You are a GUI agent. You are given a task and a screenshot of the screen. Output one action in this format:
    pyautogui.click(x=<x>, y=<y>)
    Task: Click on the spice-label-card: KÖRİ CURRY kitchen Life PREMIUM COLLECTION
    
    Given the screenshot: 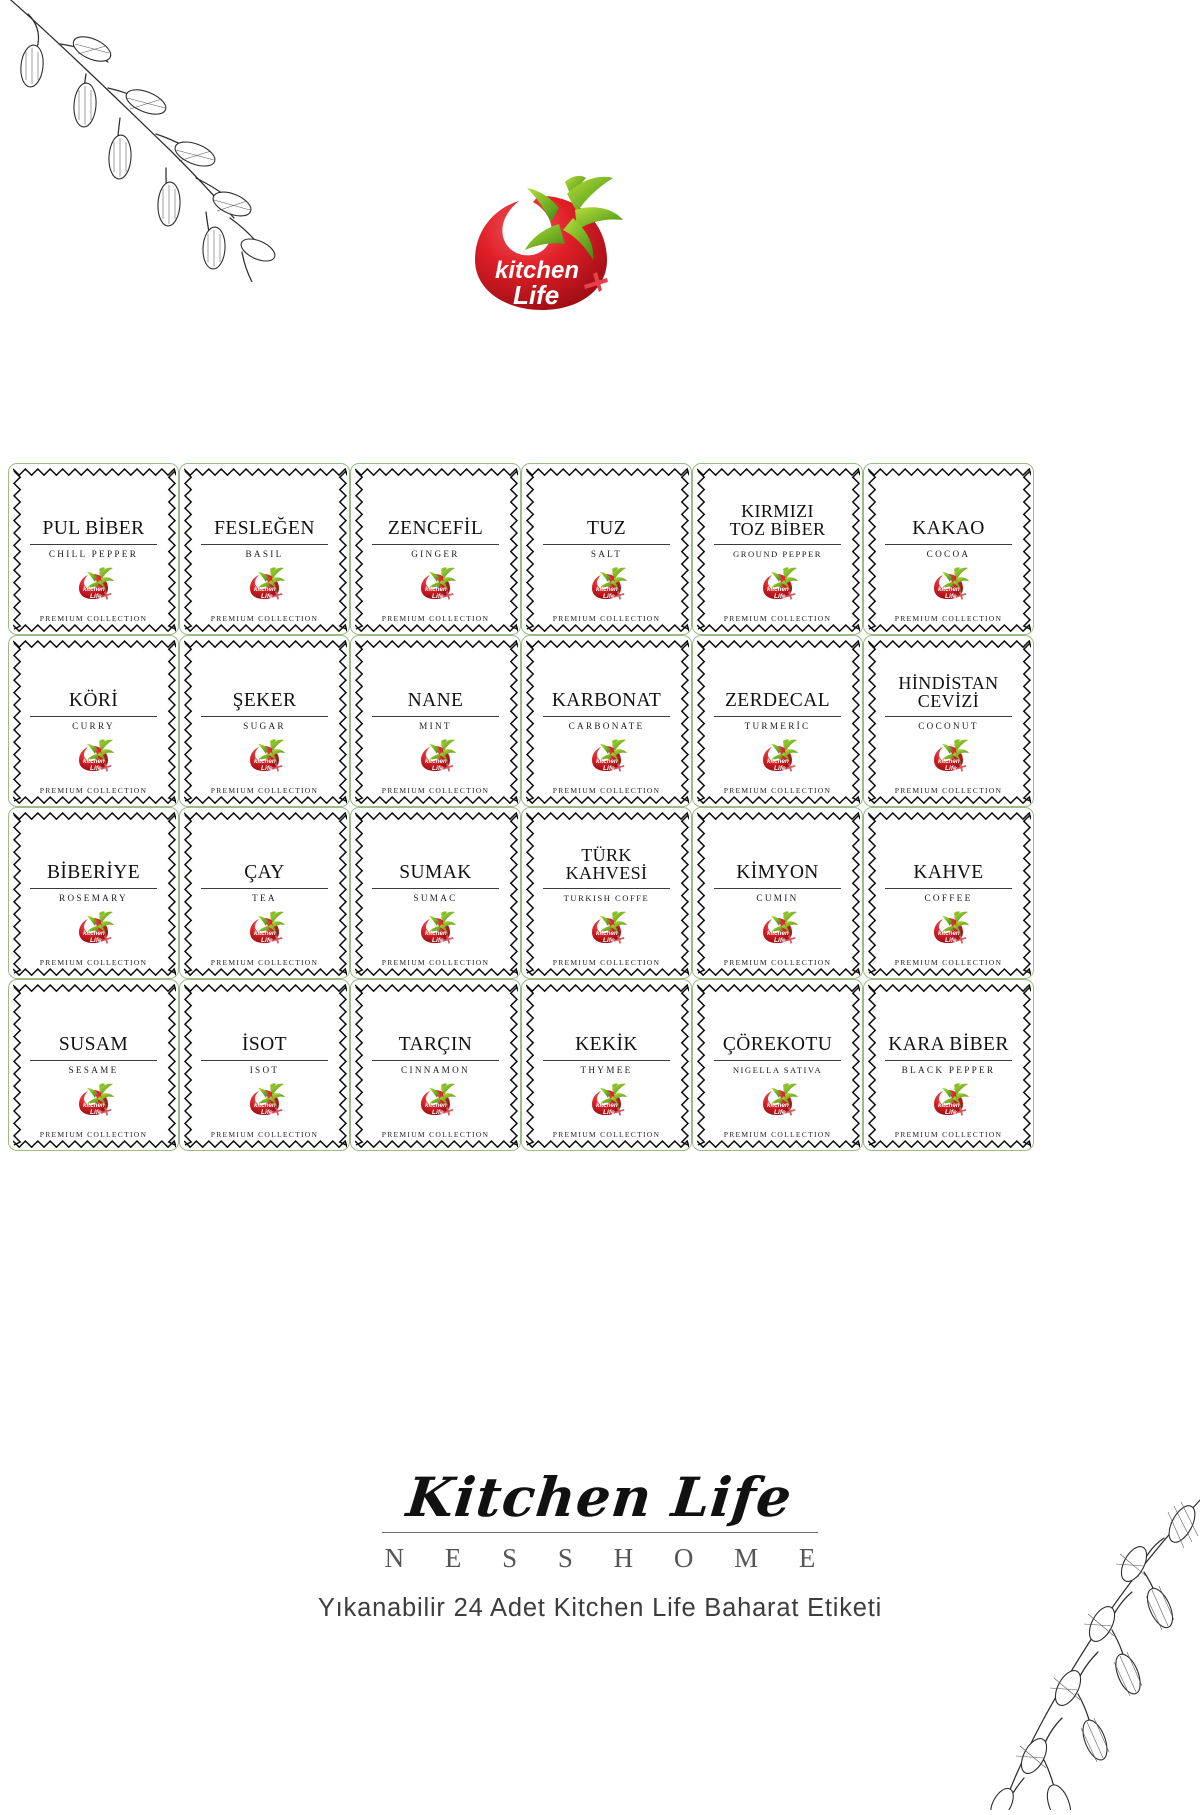 What is the action you would take?
    pyautogui.click(x=93, y=721)
    